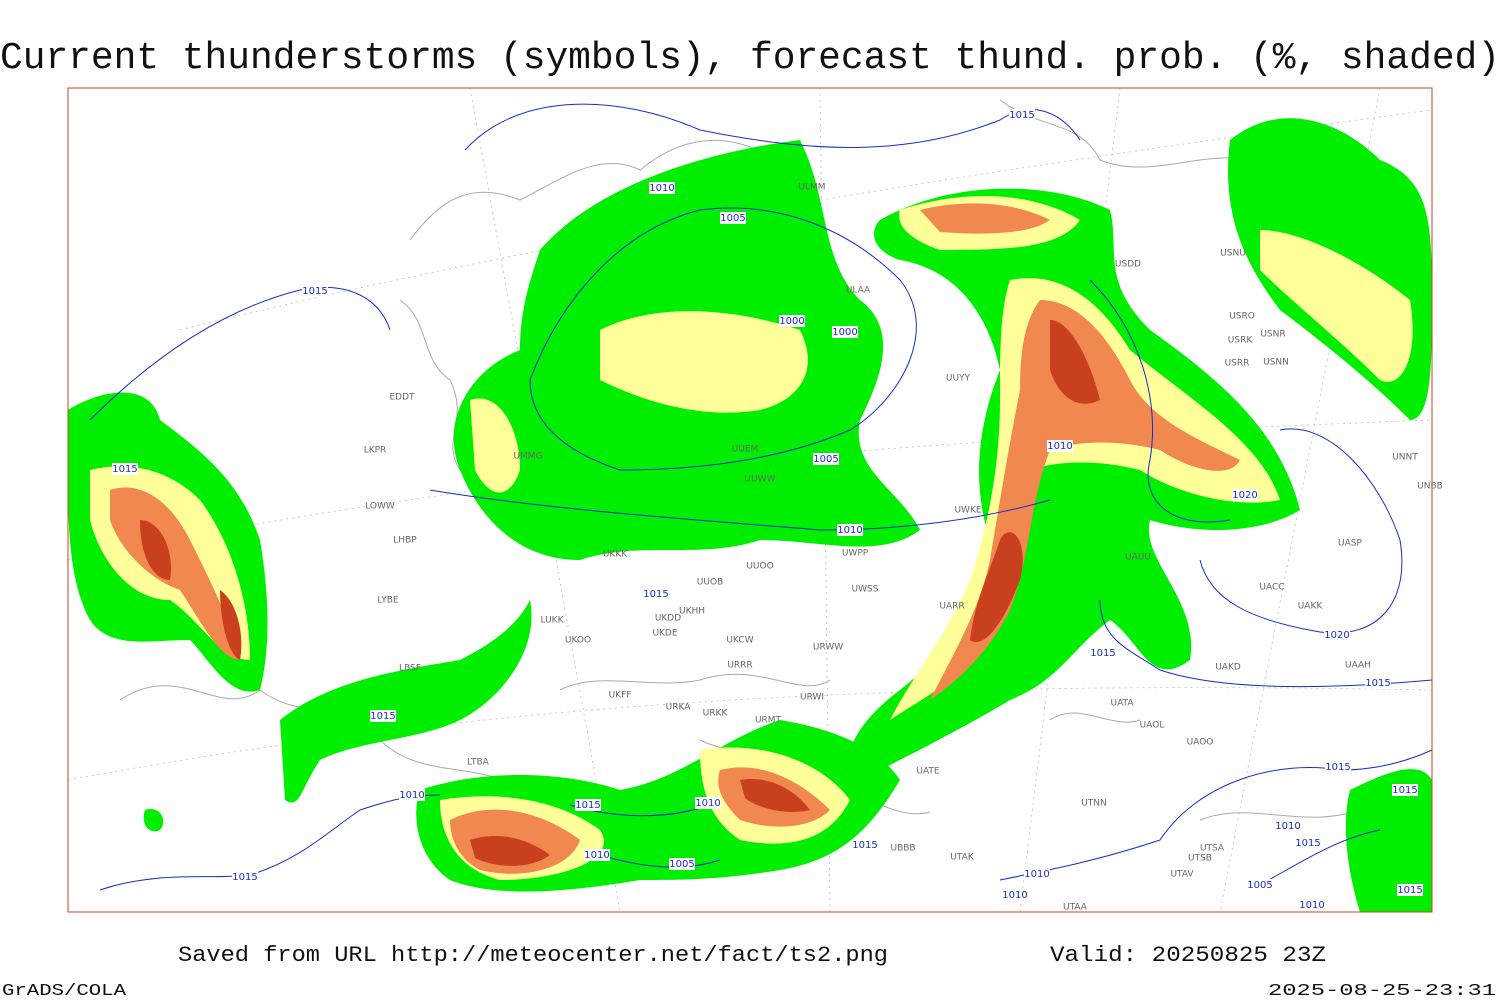  What do you see at coordinates (858, 291) in the screenshot?
I see `station-label: ULAA` at bounding box center [858, 291].